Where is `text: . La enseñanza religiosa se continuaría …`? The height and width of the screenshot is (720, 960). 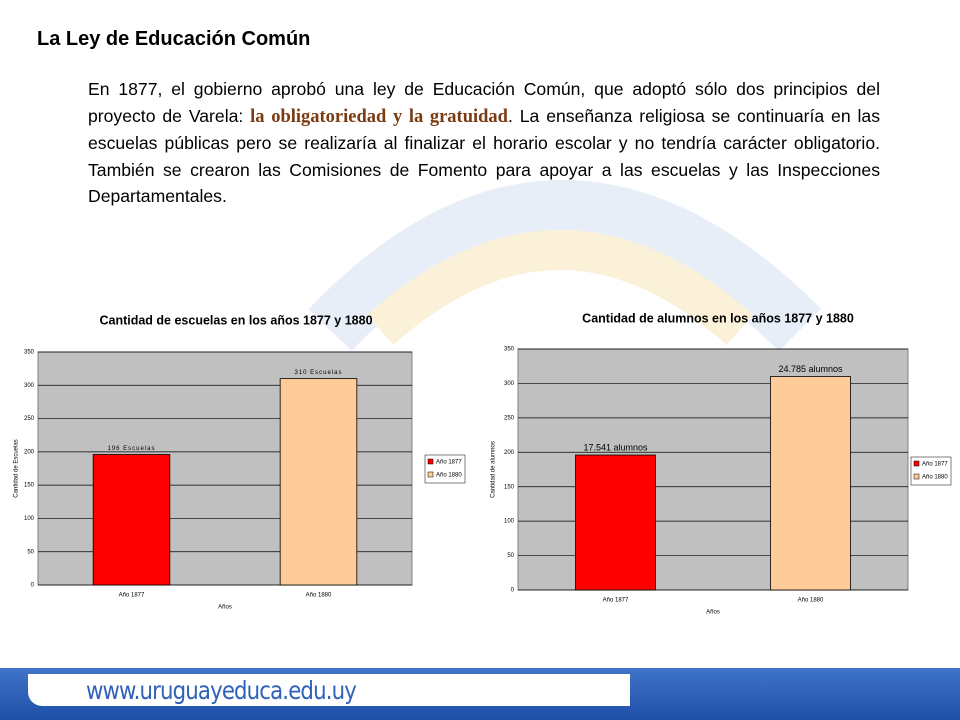
text: . La enseñanza religiosa se continuaría … is located at coordinates (484, 156).